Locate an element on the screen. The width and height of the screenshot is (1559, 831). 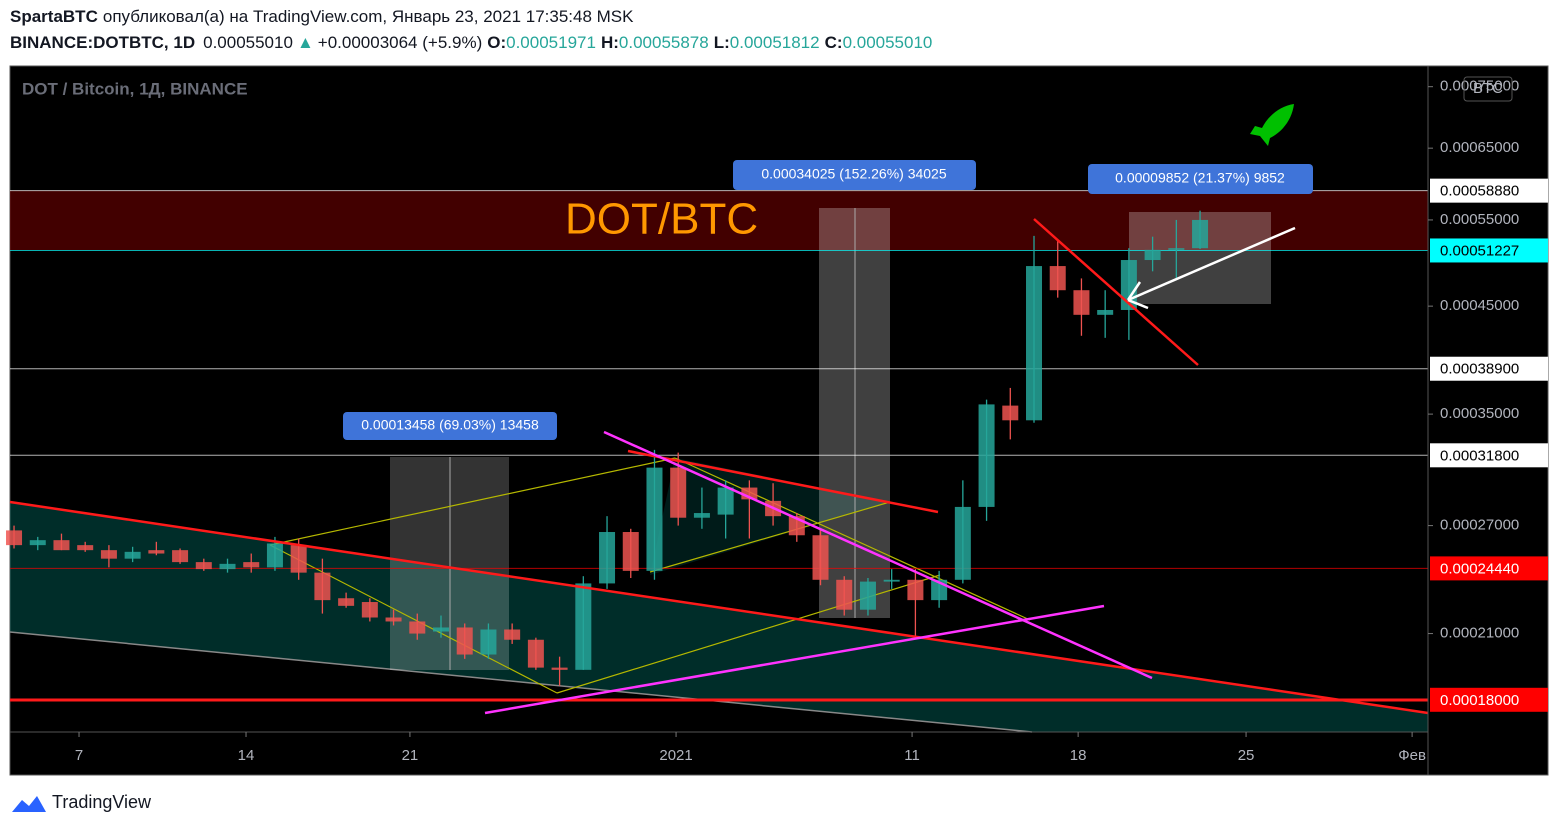
close: 0.00055010 is located at coordinates (888, 42).